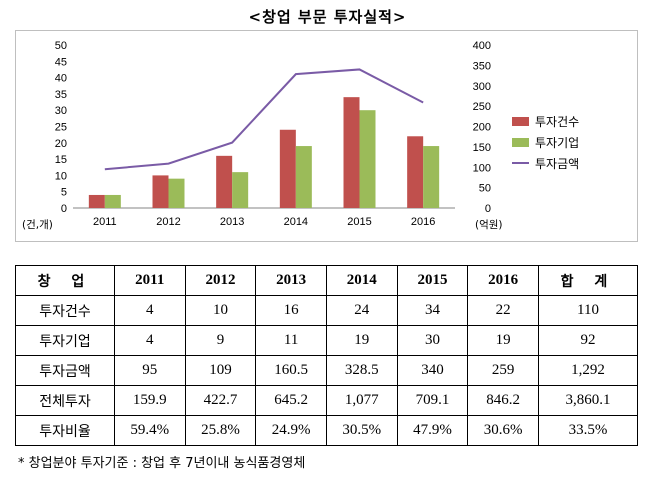 The image size is (655, 477). Describe the element at coordinates (61, 62) in the screenshot. I see `y-left-tick-label: 45` at that location.